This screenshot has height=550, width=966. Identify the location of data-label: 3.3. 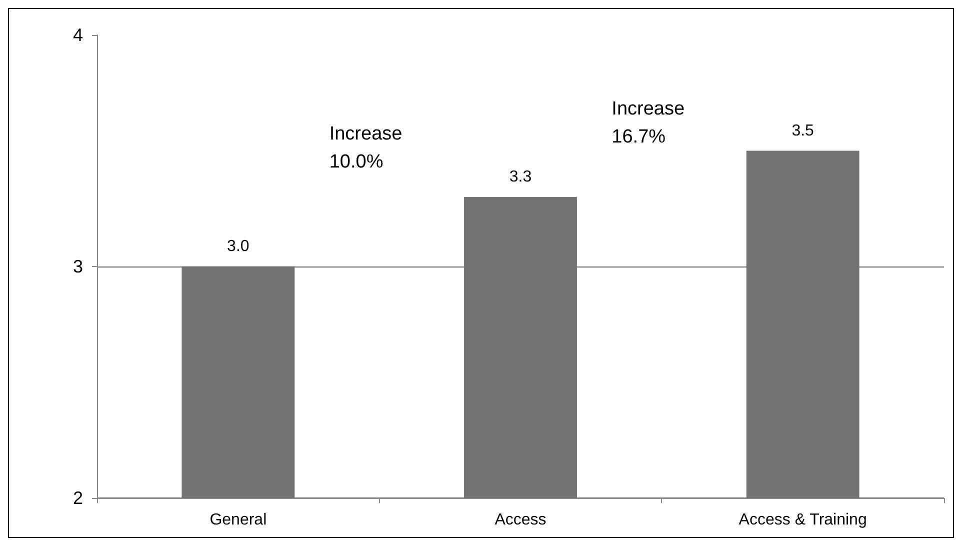
(520, 177).